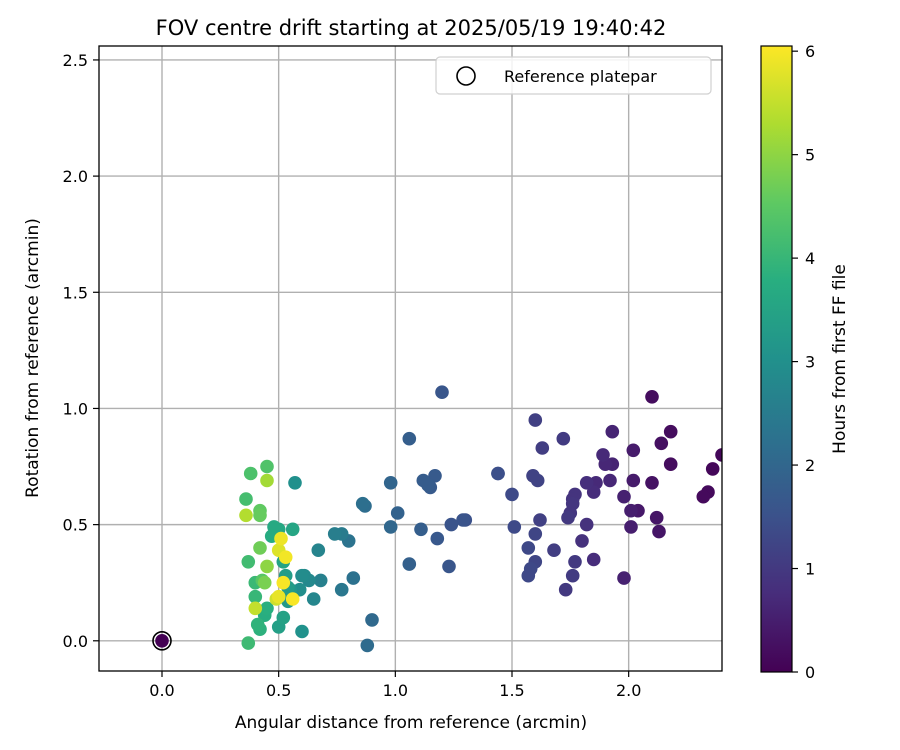 Image resolution: width=900 pixels, height=750 pixels. What do you see at coordinates (810, 465) in the screenshot?
I see `colorbar-tick-label: 2` at bounding box center [810, 465].